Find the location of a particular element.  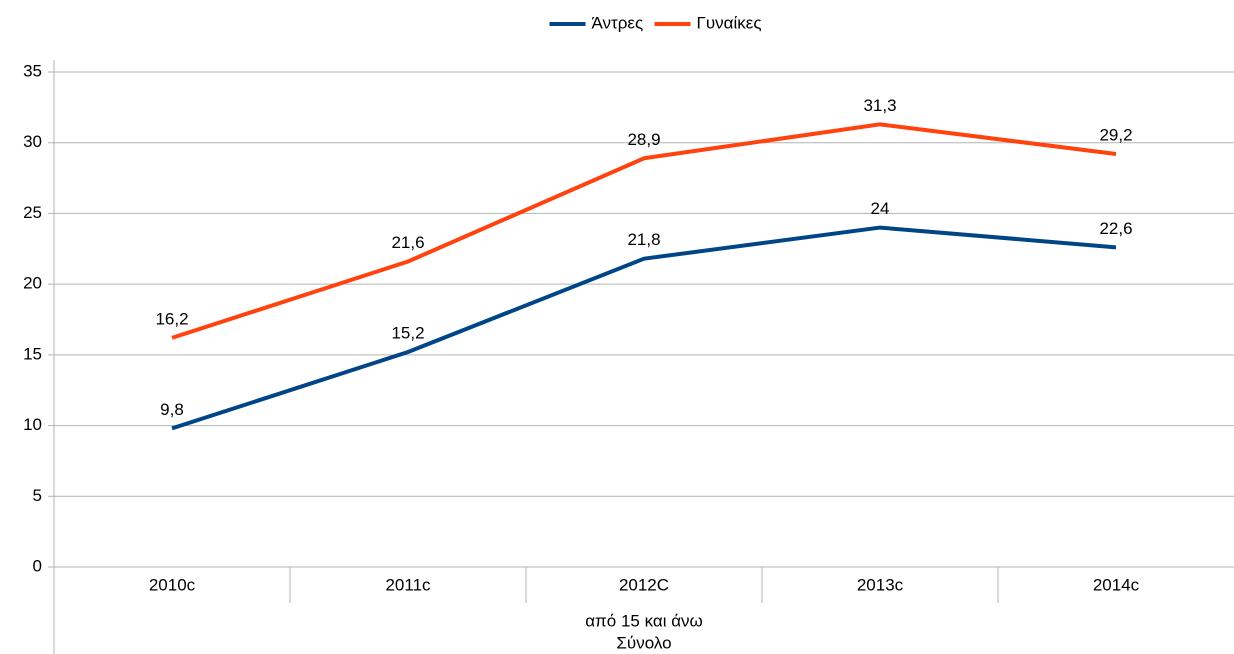

data-label: 24 is located at coordinates (880, 208).